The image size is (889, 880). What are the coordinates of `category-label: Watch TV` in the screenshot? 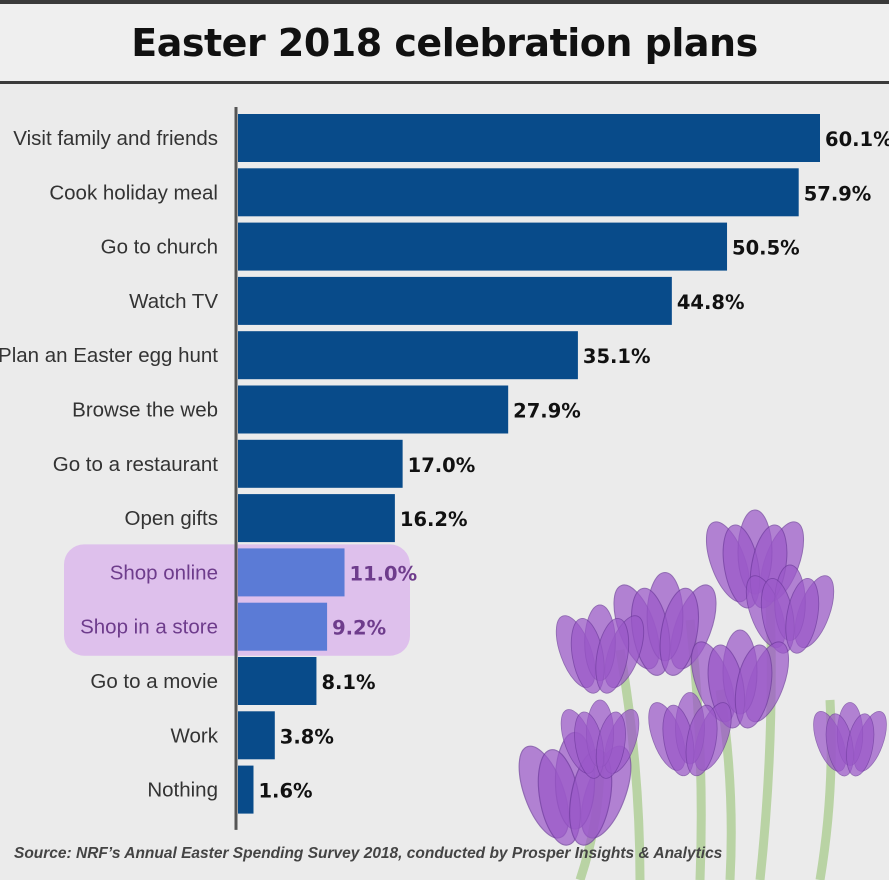 It's located at (173, 301).